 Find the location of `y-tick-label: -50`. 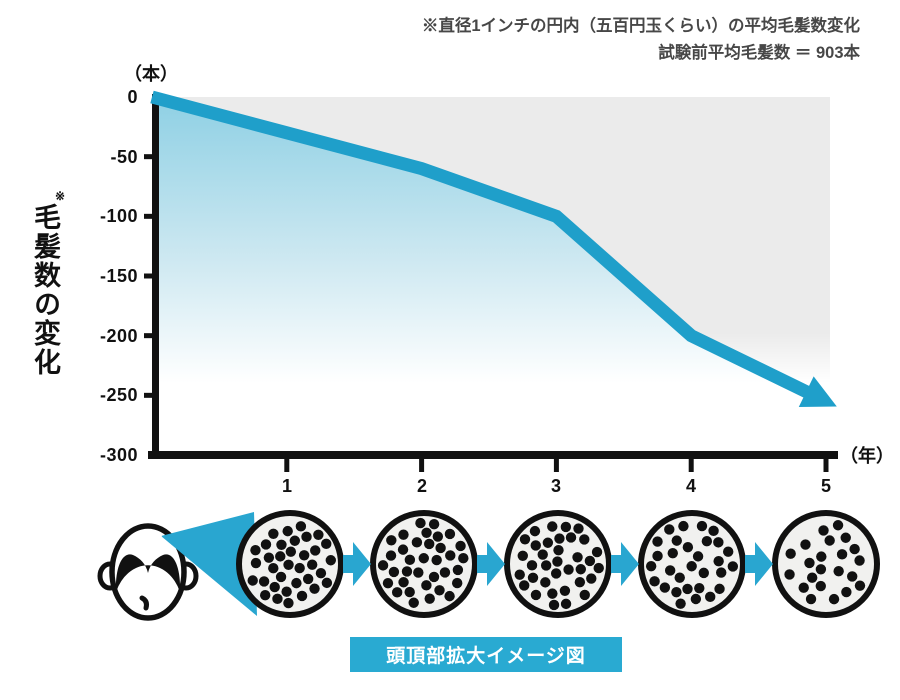

y-tick-label: -50 is located at coordinates (124, 157).